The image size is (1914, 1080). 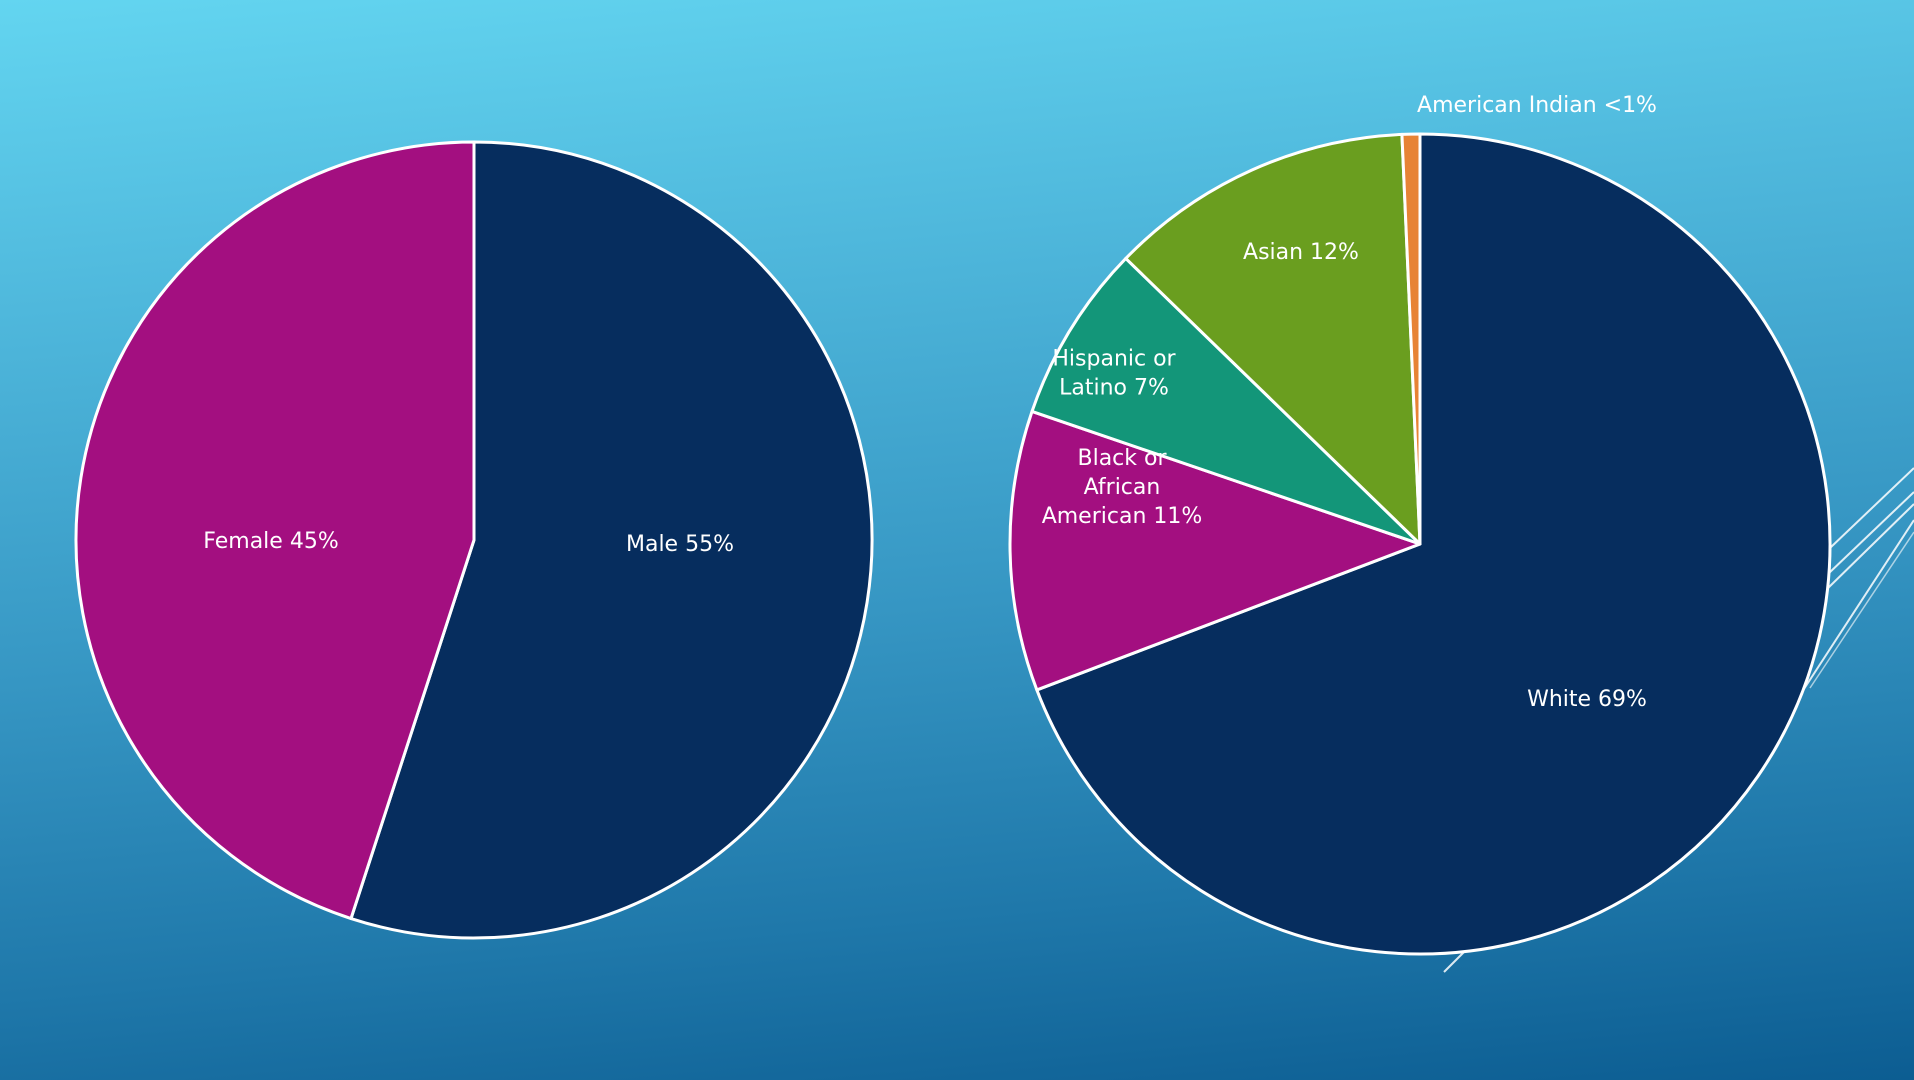 I want to click on race-slice-asian, so click(x=1273, y=339).